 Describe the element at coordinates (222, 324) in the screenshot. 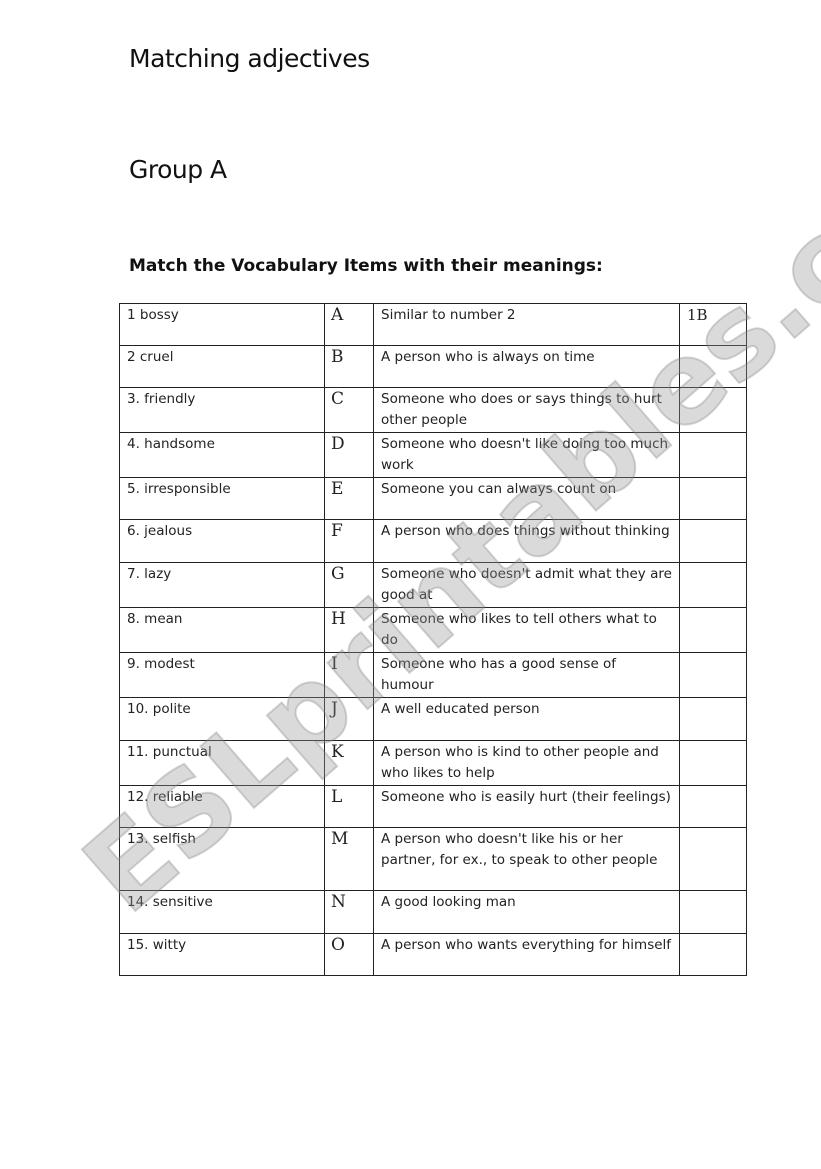

I see `word-cell: 1 bossy` at that location.